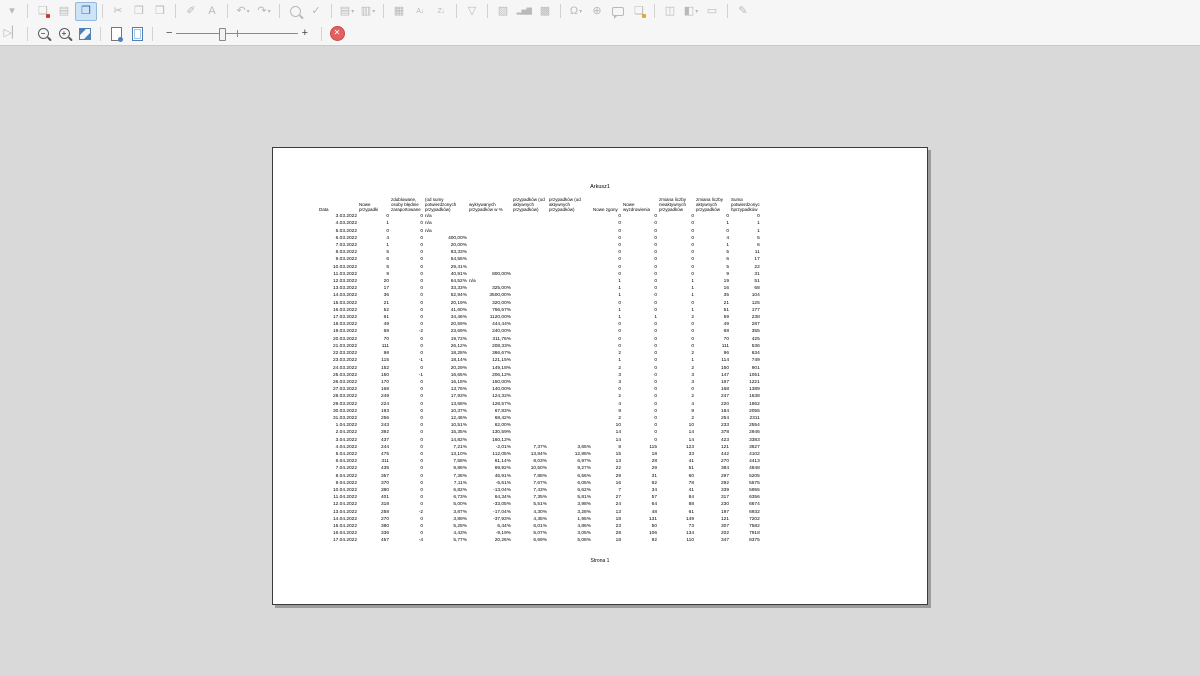 Image resolution: width=1200 pixels, height=676 pixels. I want to click on value-cell: 51, so click(726, 310).